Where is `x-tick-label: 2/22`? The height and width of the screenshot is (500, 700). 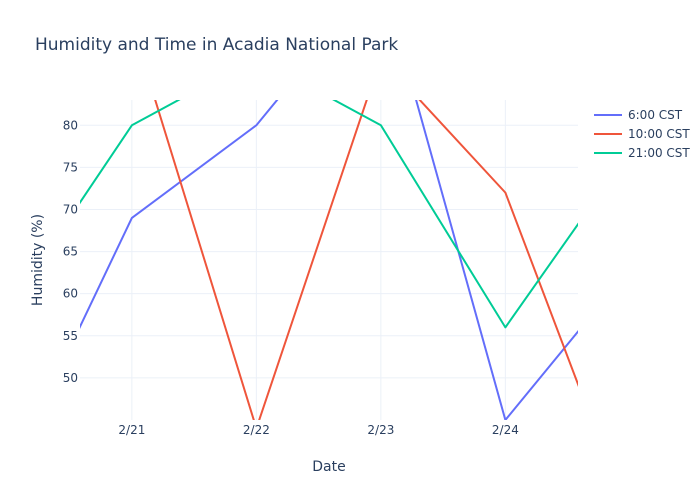
x-tick-label: 2/22 is located at coordinates (256, 430).